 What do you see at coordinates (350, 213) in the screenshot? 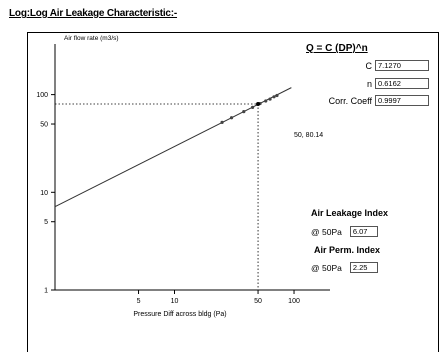
I see `leakage-index-title: Air Leakage Index` at bounding box center [350, 213].